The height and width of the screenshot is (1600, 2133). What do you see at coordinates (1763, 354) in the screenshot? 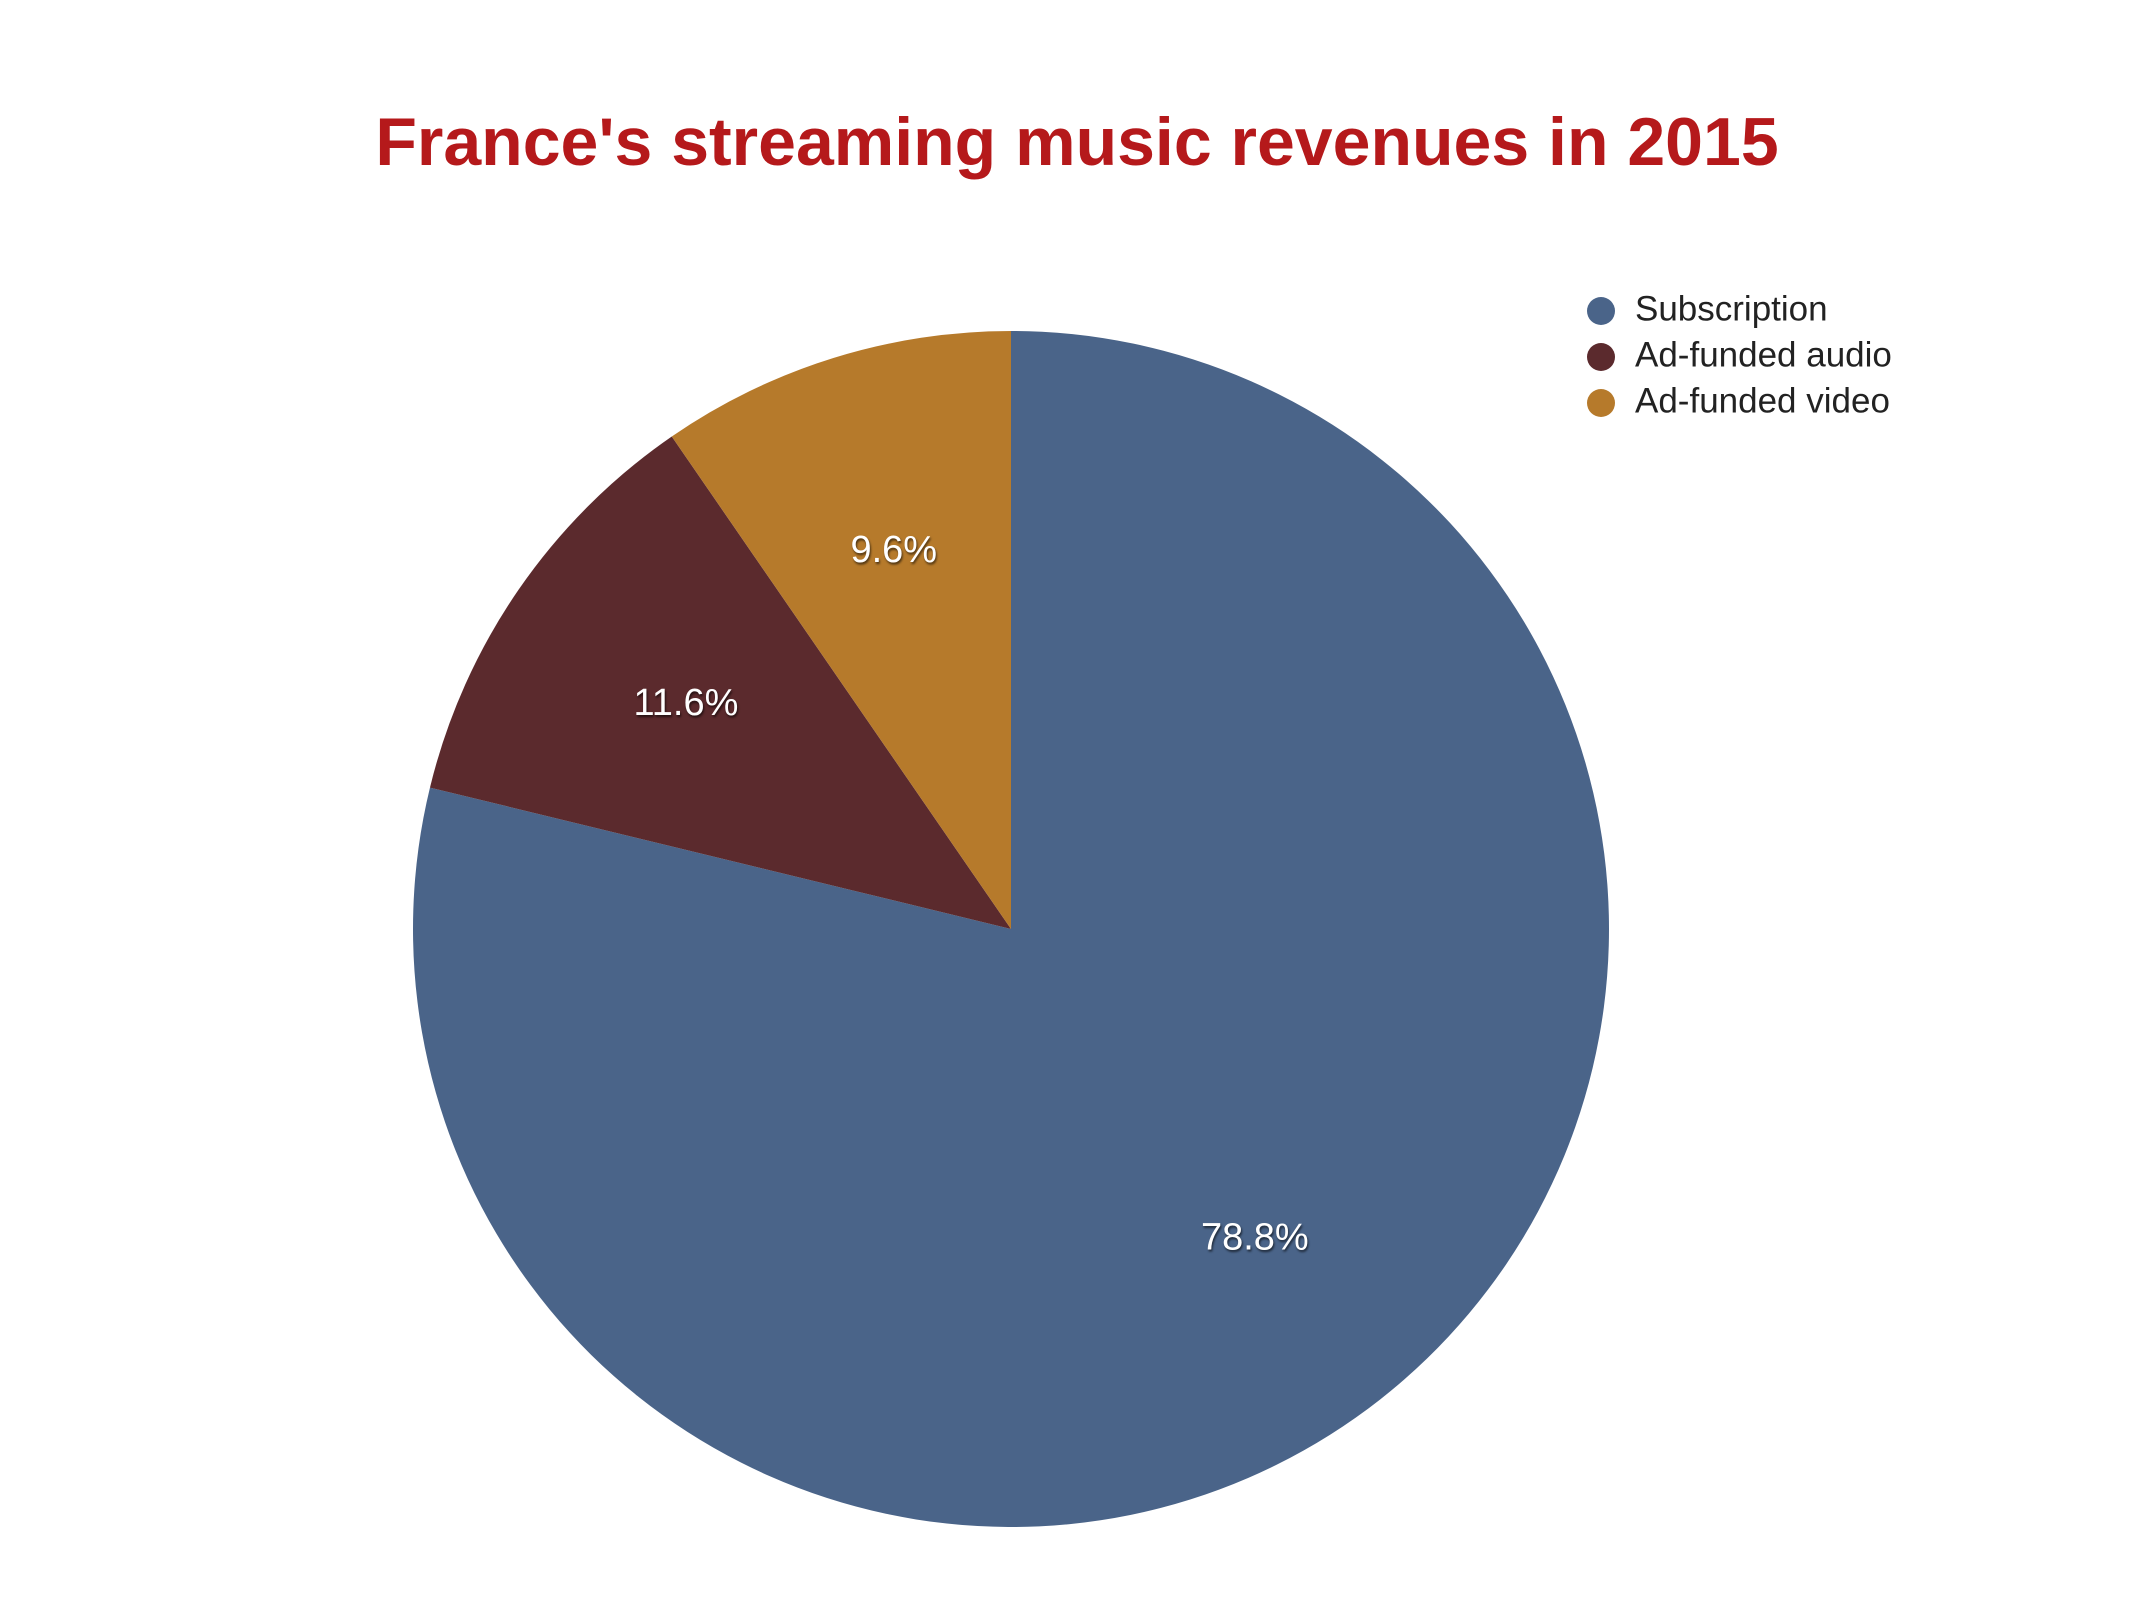
I see `legend-label: Ad-funded audio` at bounding box center [1763, 354].